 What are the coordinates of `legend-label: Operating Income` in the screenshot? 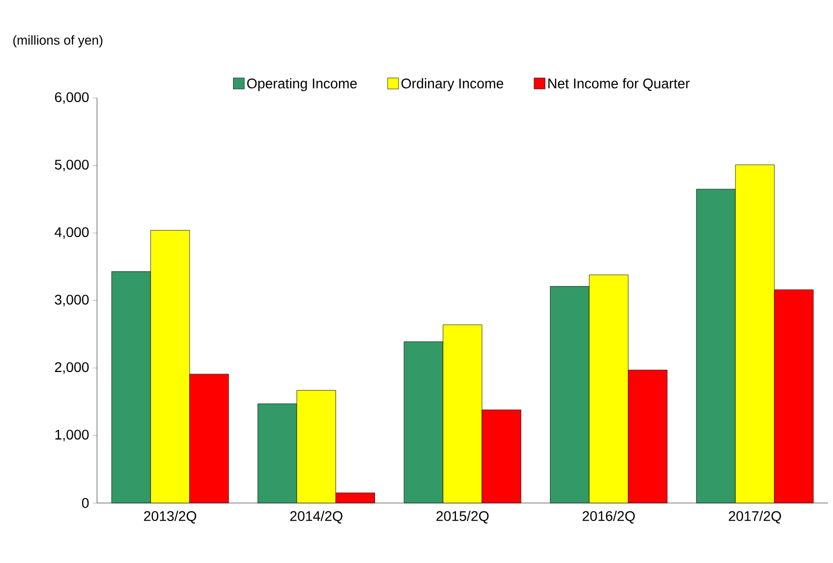 It's located at (302, 85).